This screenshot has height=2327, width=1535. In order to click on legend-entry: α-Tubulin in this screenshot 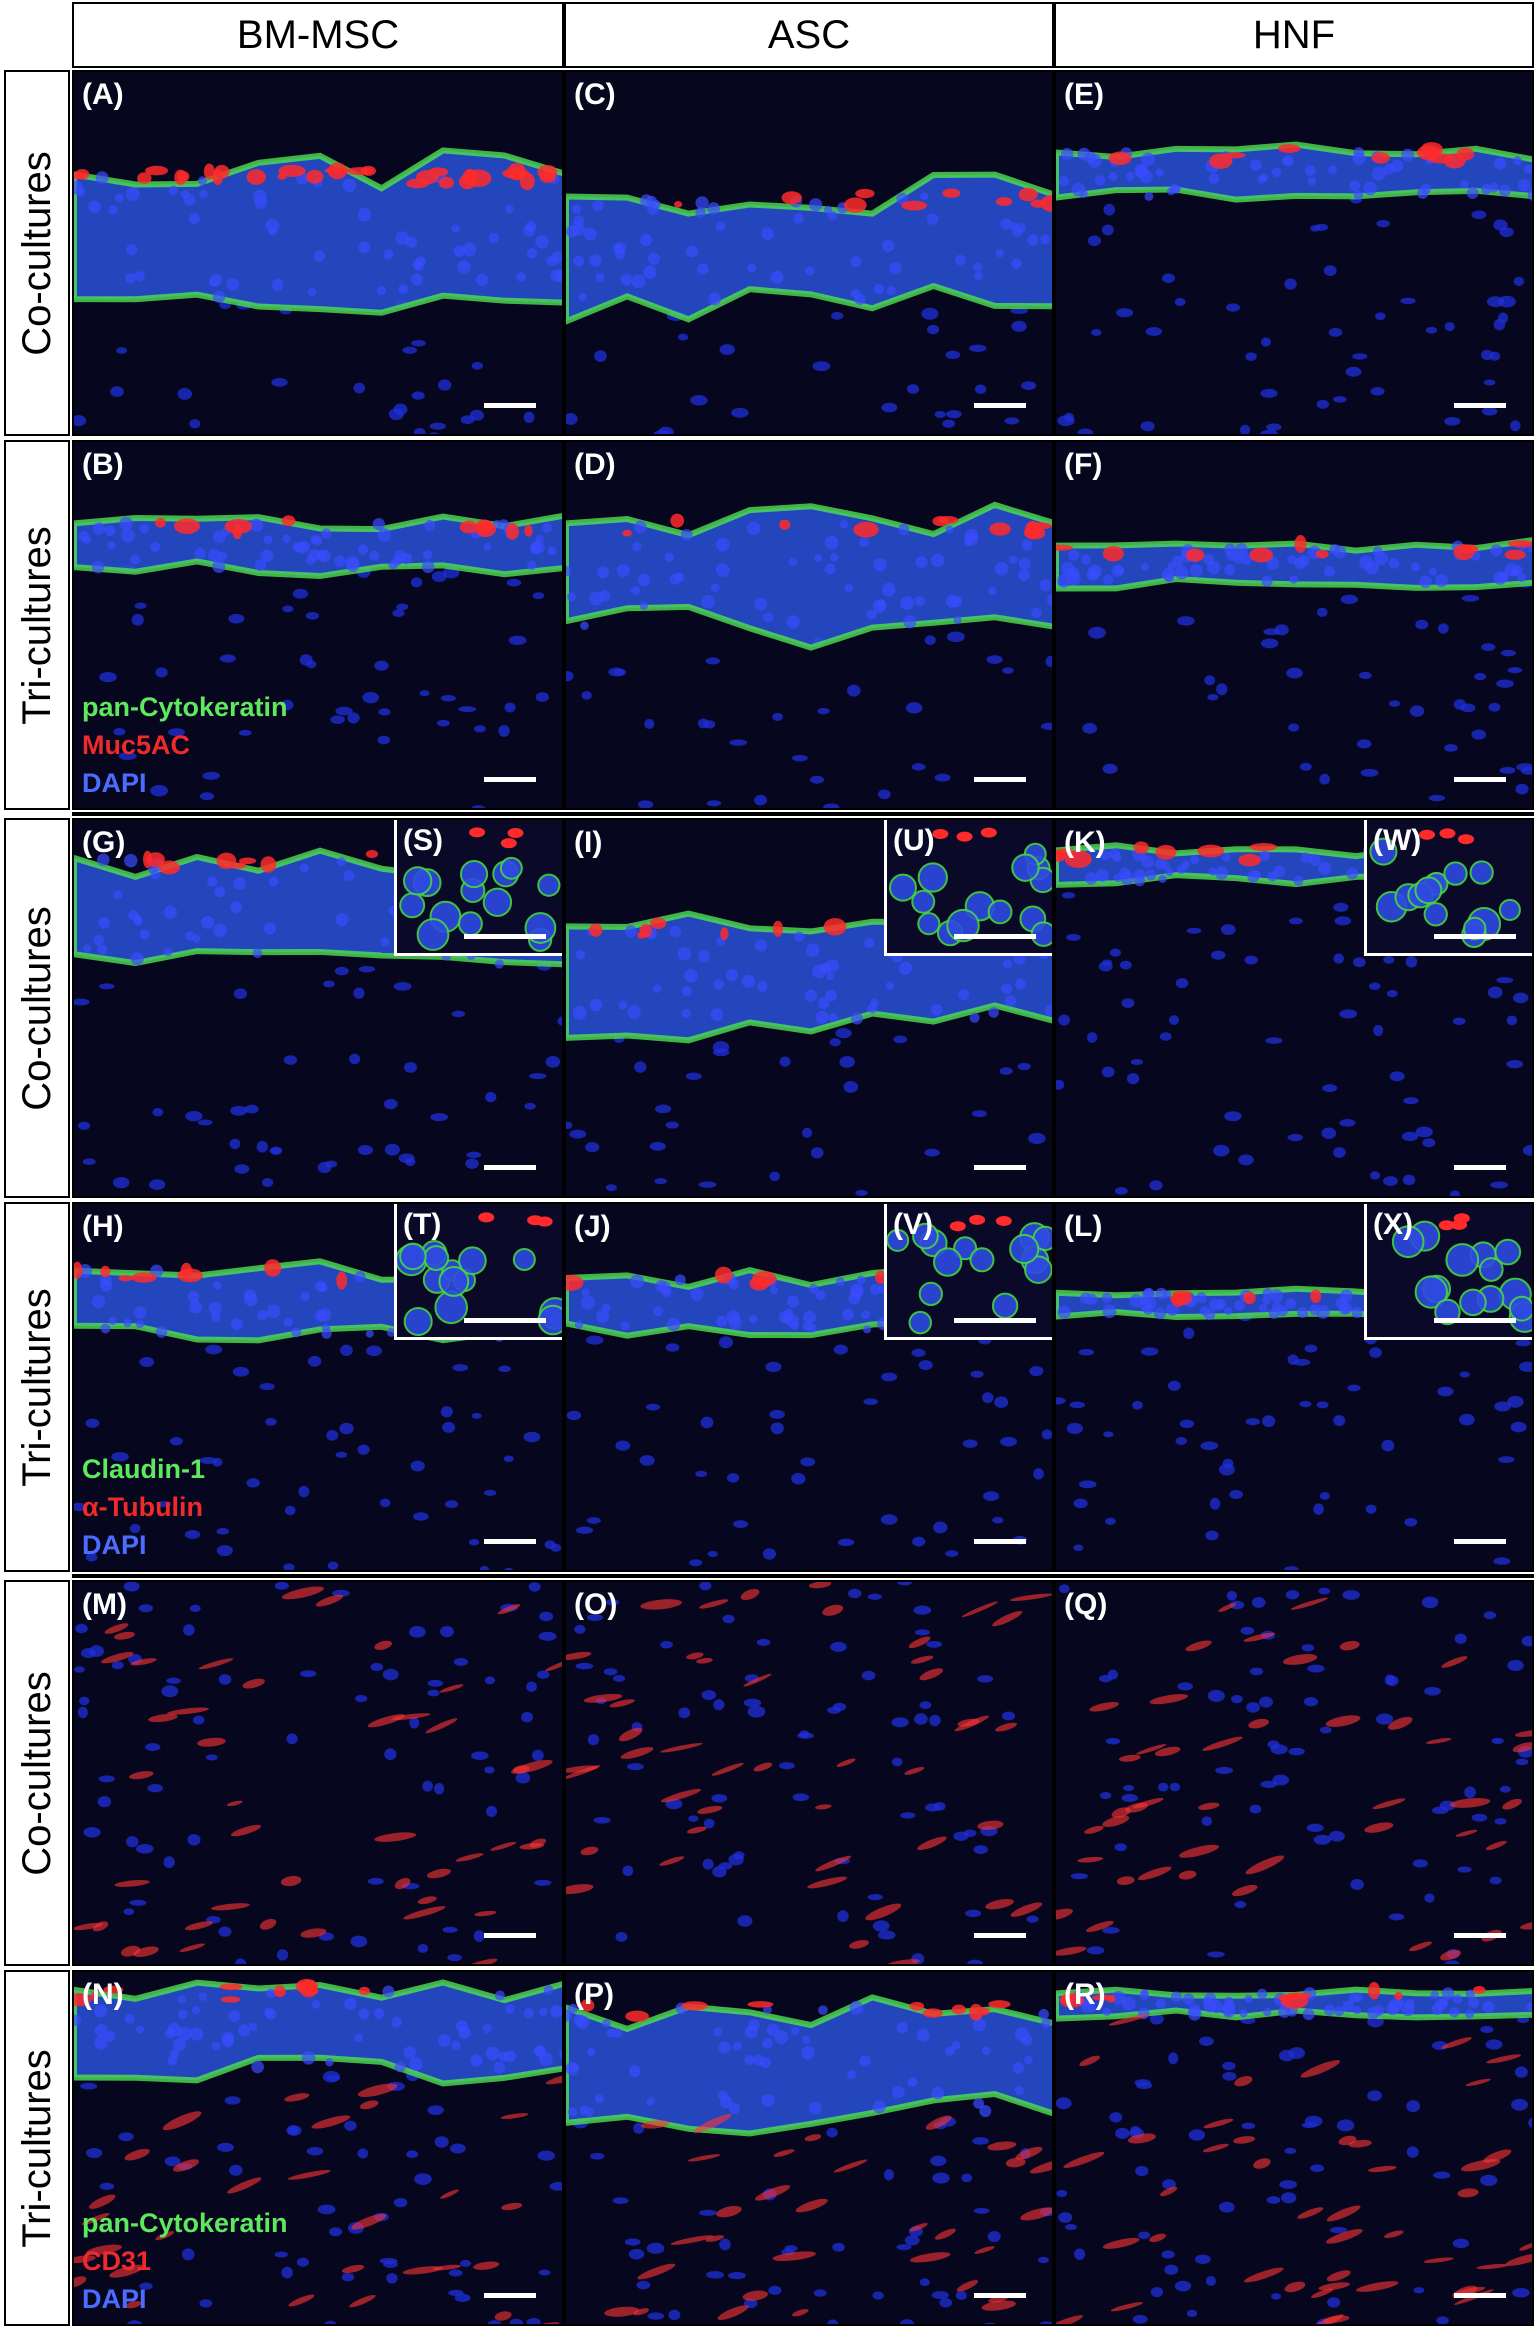, I will do `click(143, 1507)`.